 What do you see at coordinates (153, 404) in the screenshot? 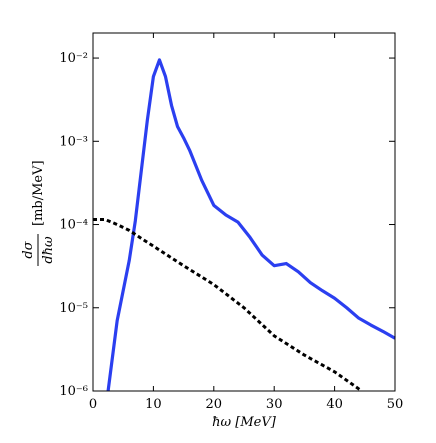
I see `x-tick-label: 10` at bounding box center [153, 404].